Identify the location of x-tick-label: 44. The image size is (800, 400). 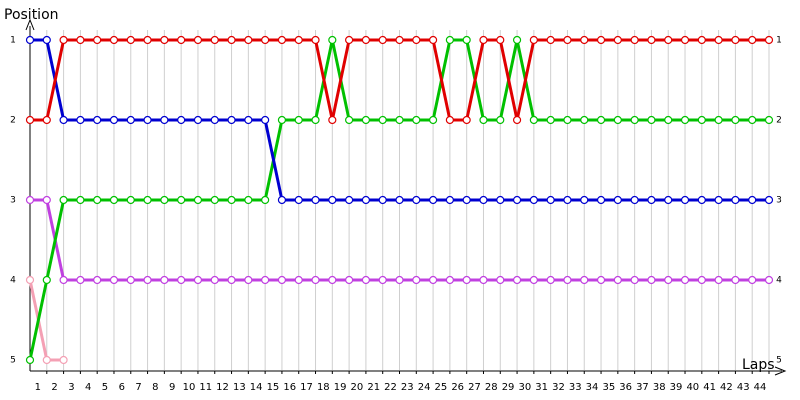
(760, 387).